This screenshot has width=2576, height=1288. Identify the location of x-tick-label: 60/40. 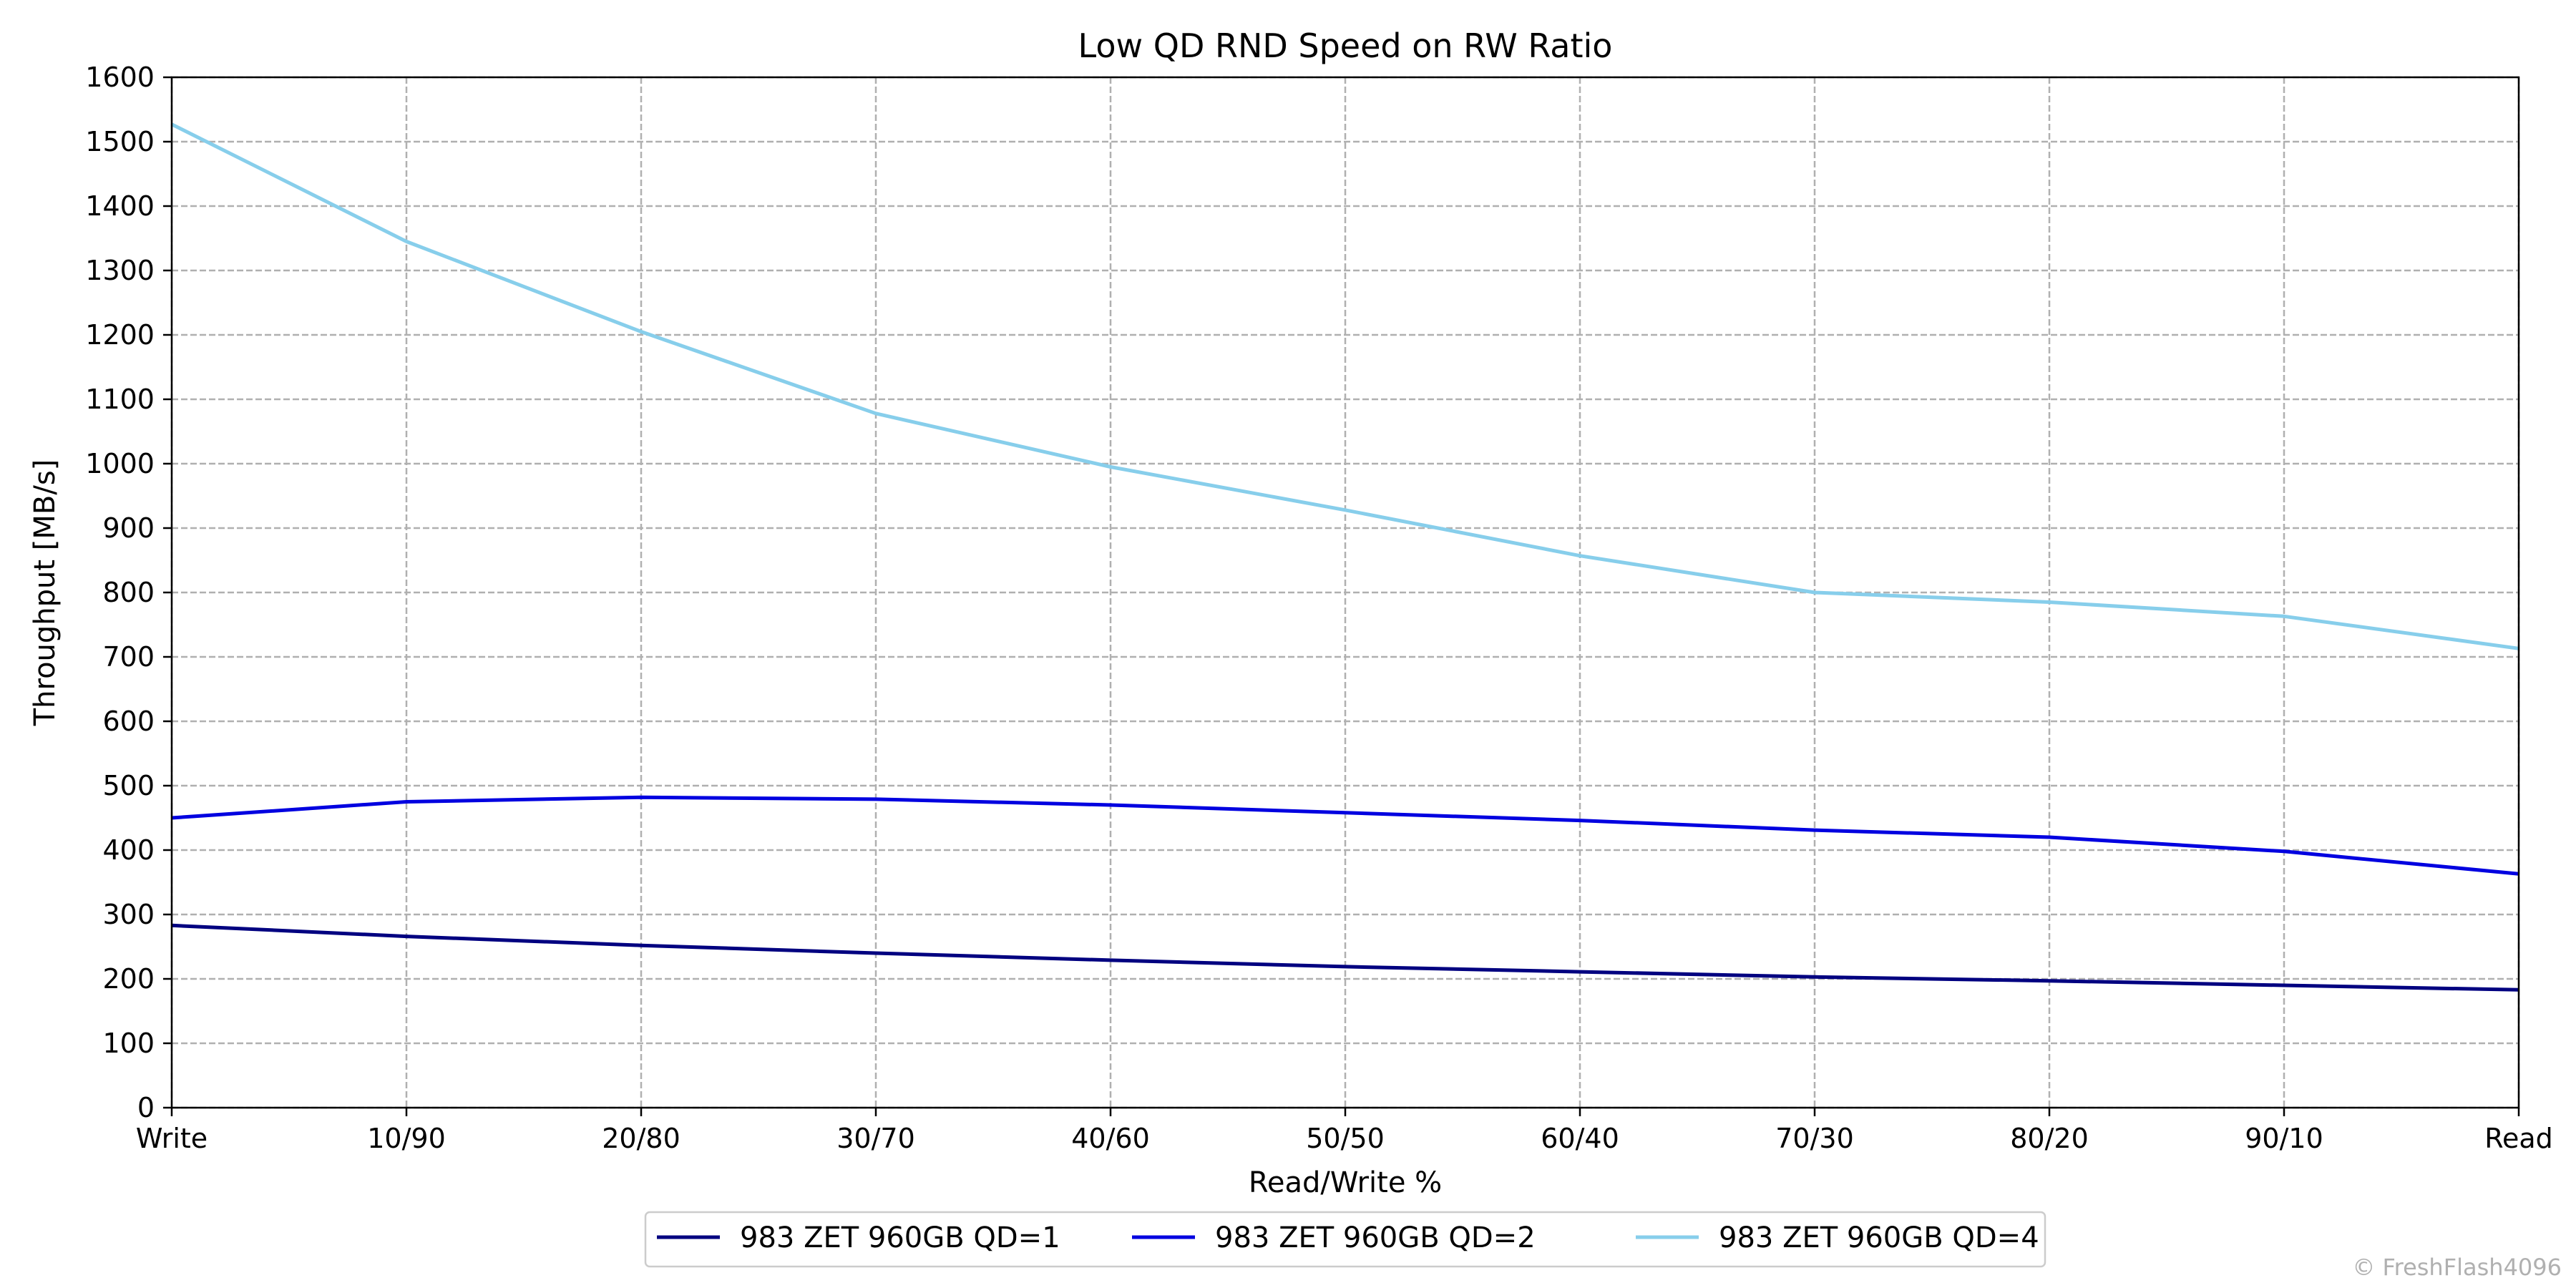
(1580, 1138).